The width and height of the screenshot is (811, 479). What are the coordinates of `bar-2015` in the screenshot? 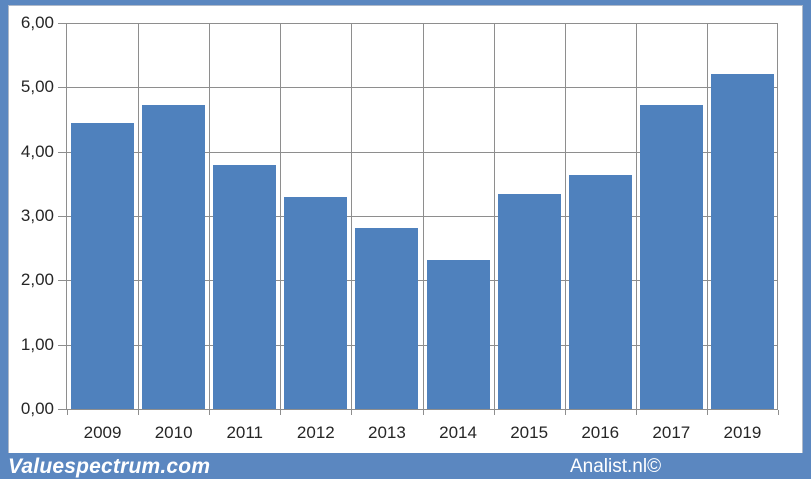 It's located at (529, 301).